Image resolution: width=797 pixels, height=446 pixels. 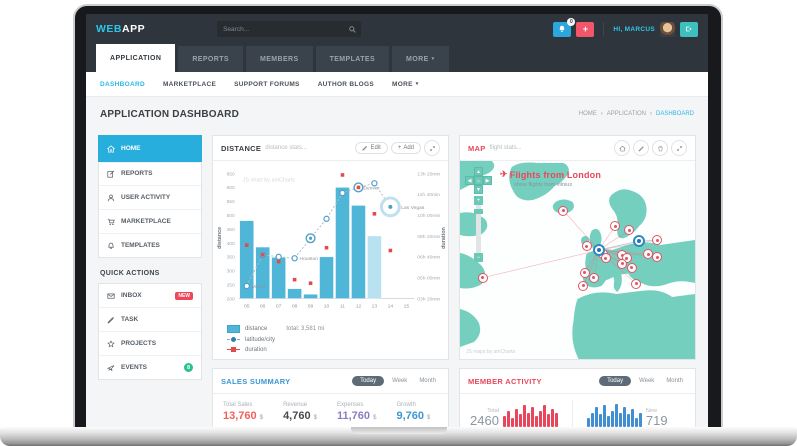 What do you see at coordinates (564, 27) in the screenshot?
I see `notifications-button: 0` at bounding box center [564, 27].